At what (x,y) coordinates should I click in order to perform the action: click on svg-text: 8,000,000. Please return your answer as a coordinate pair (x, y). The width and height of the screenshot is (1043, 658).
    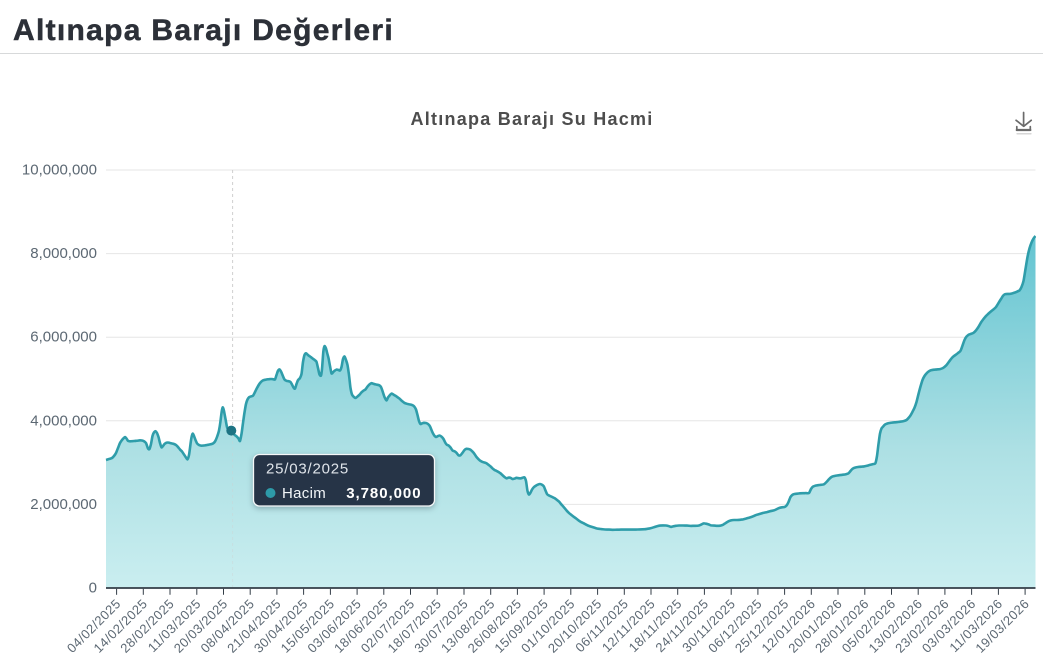
    Looking at the image, I should click on (63, 253).